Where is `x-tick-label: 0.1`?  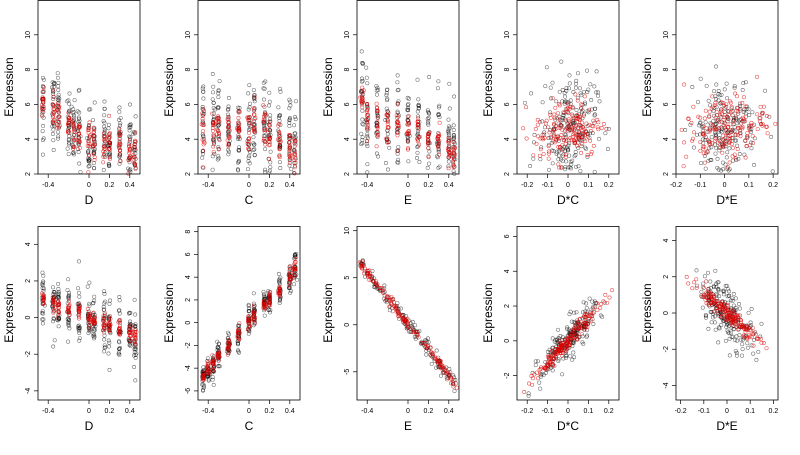
x-tick-label: 0.1 is located at coordinates (589, 411).